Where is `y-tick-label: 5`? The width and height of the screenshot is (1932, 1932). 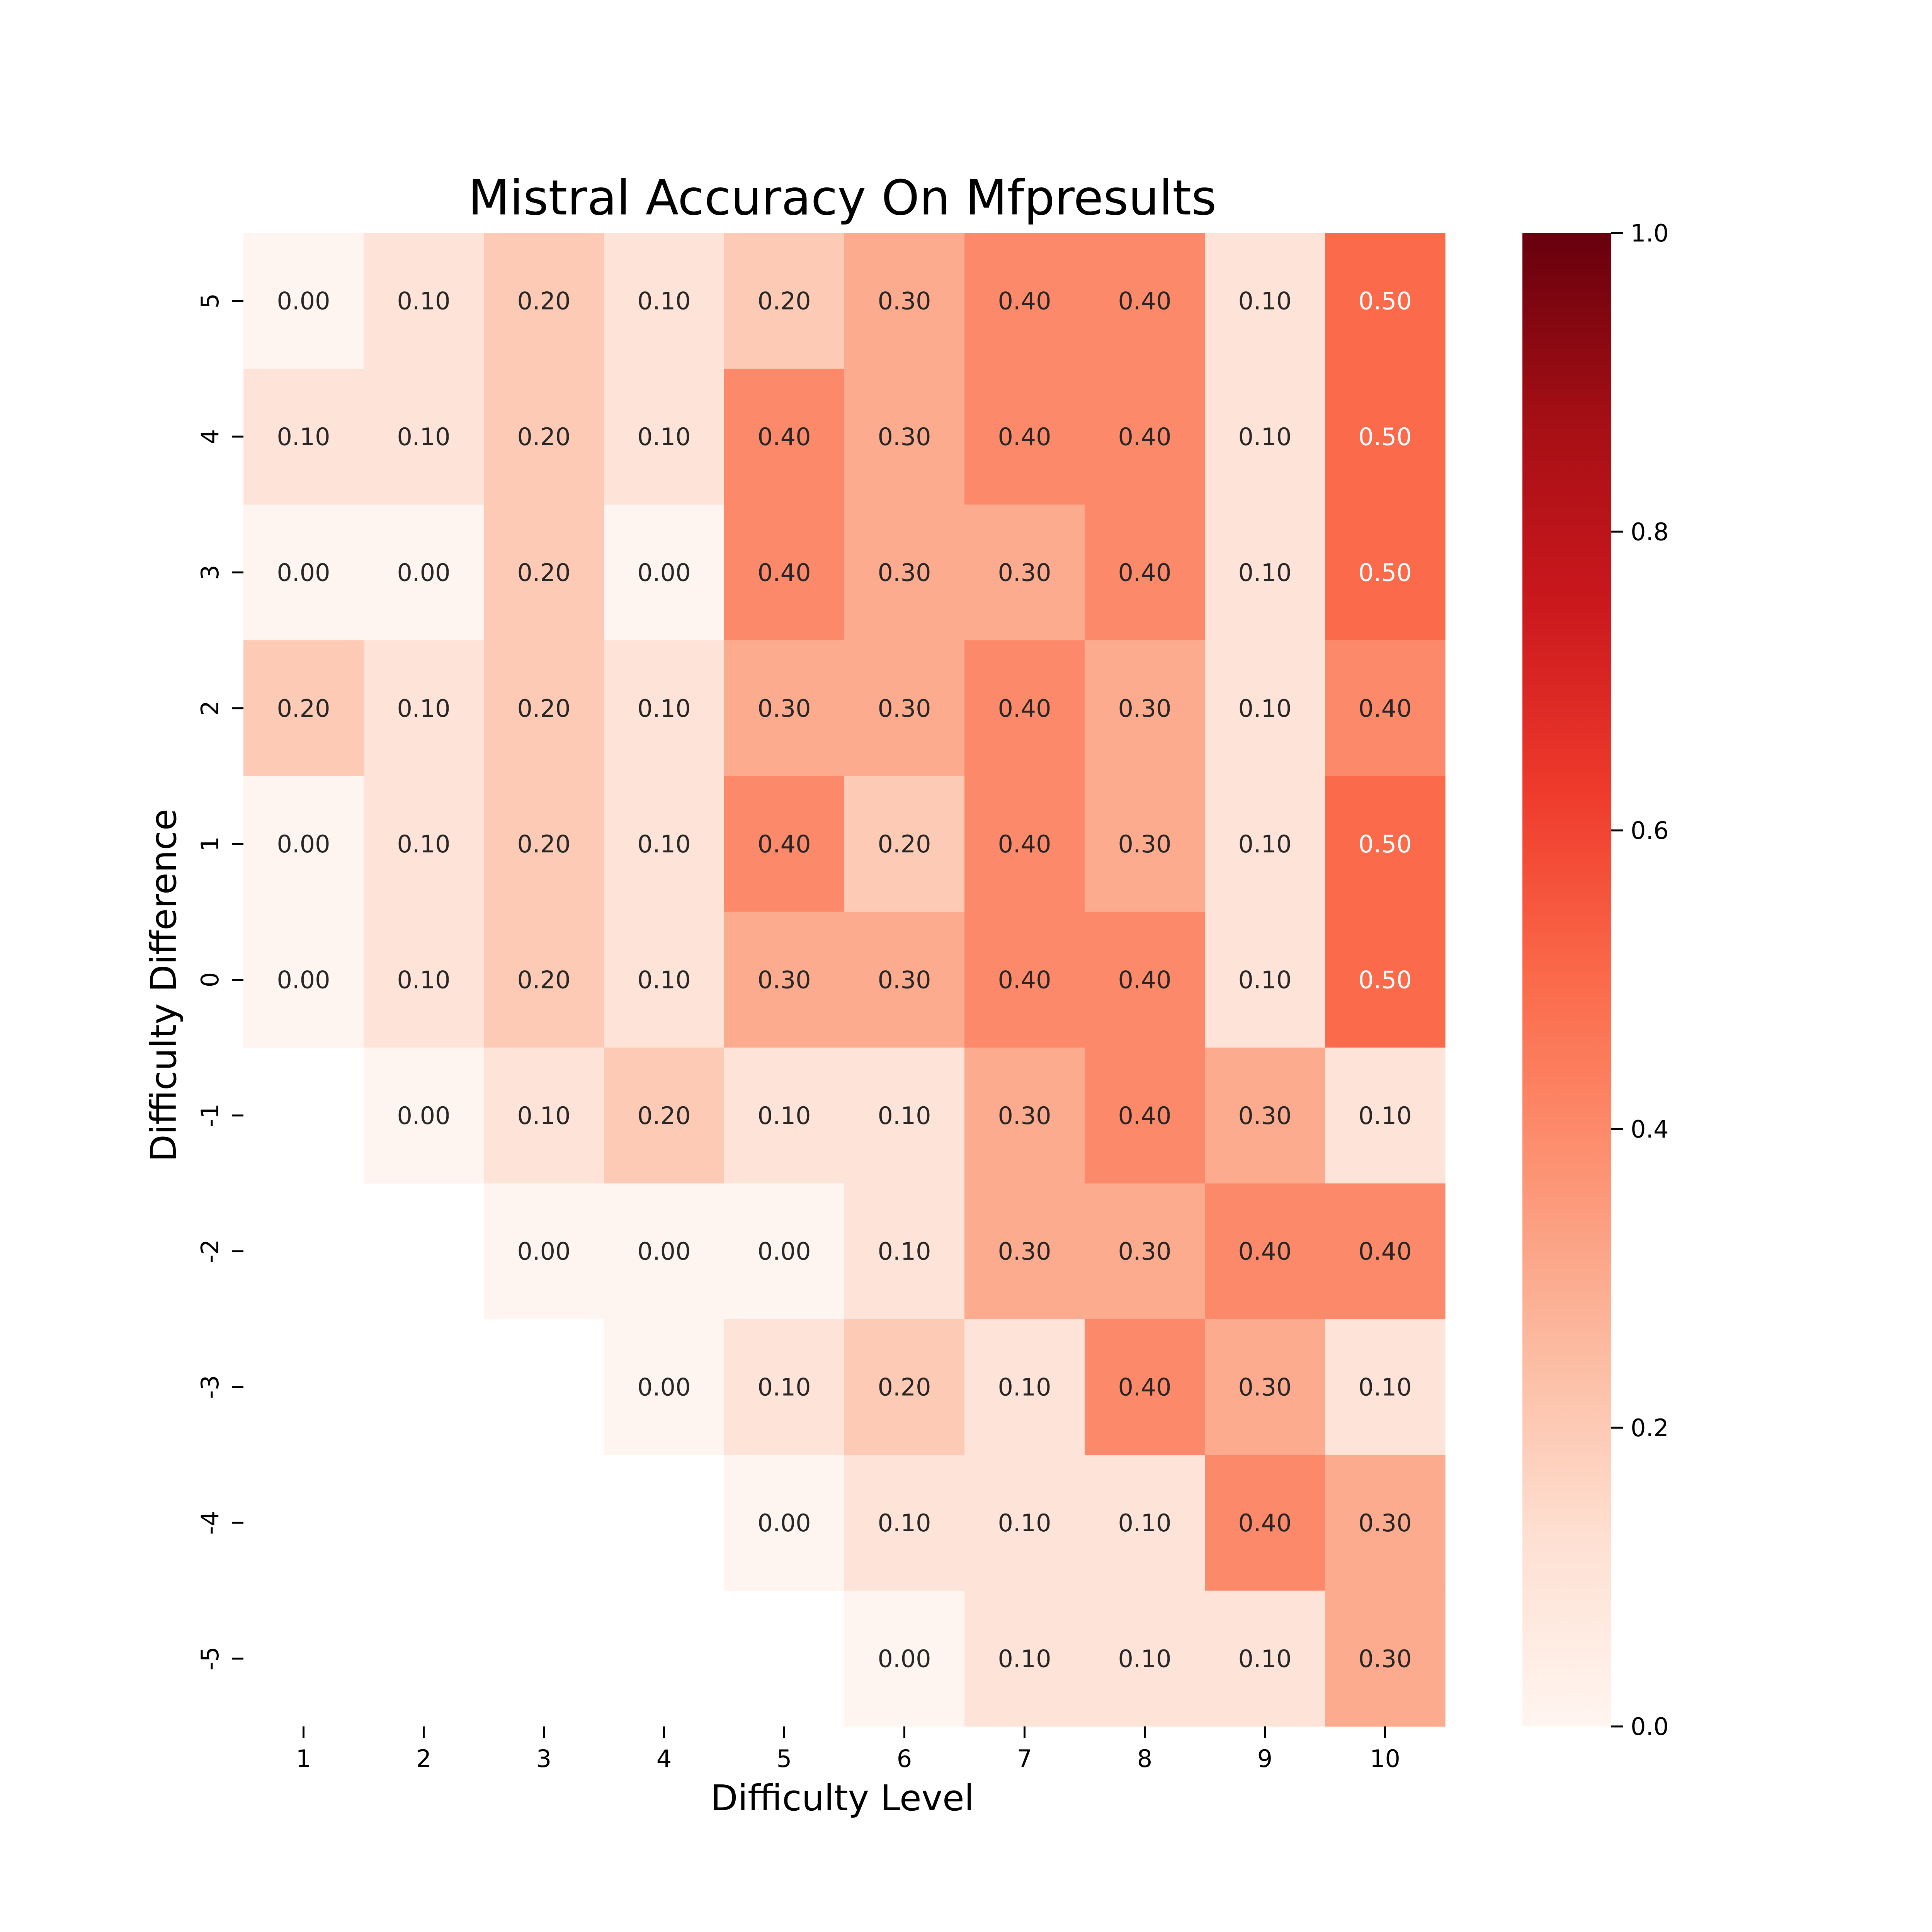 y-tick-label: 5 is located at coordinates (210, 300).